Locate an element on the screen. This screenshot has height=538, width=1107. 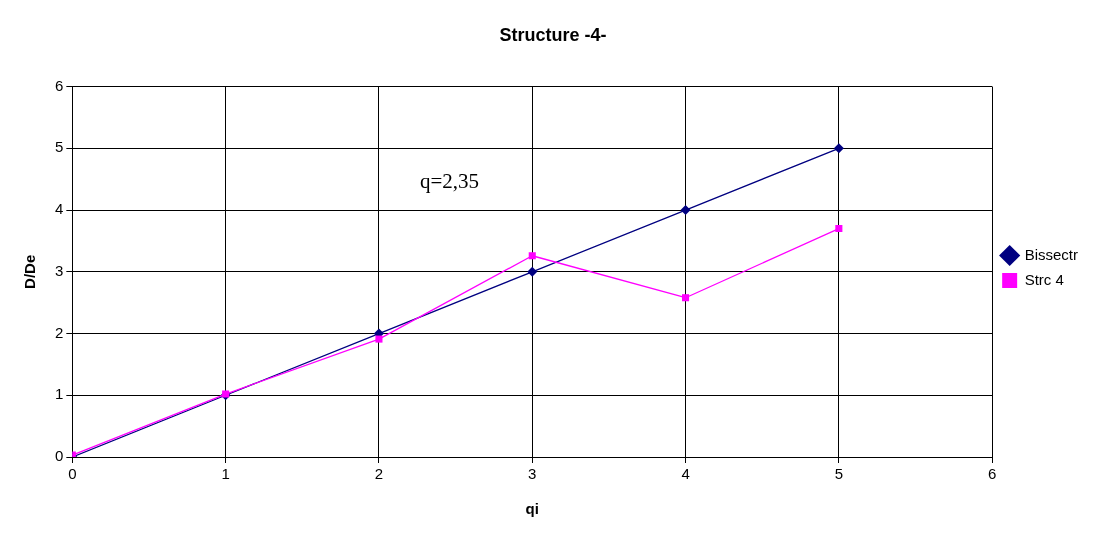
y-tick-label: 2 is located at coordinates (59, 332).